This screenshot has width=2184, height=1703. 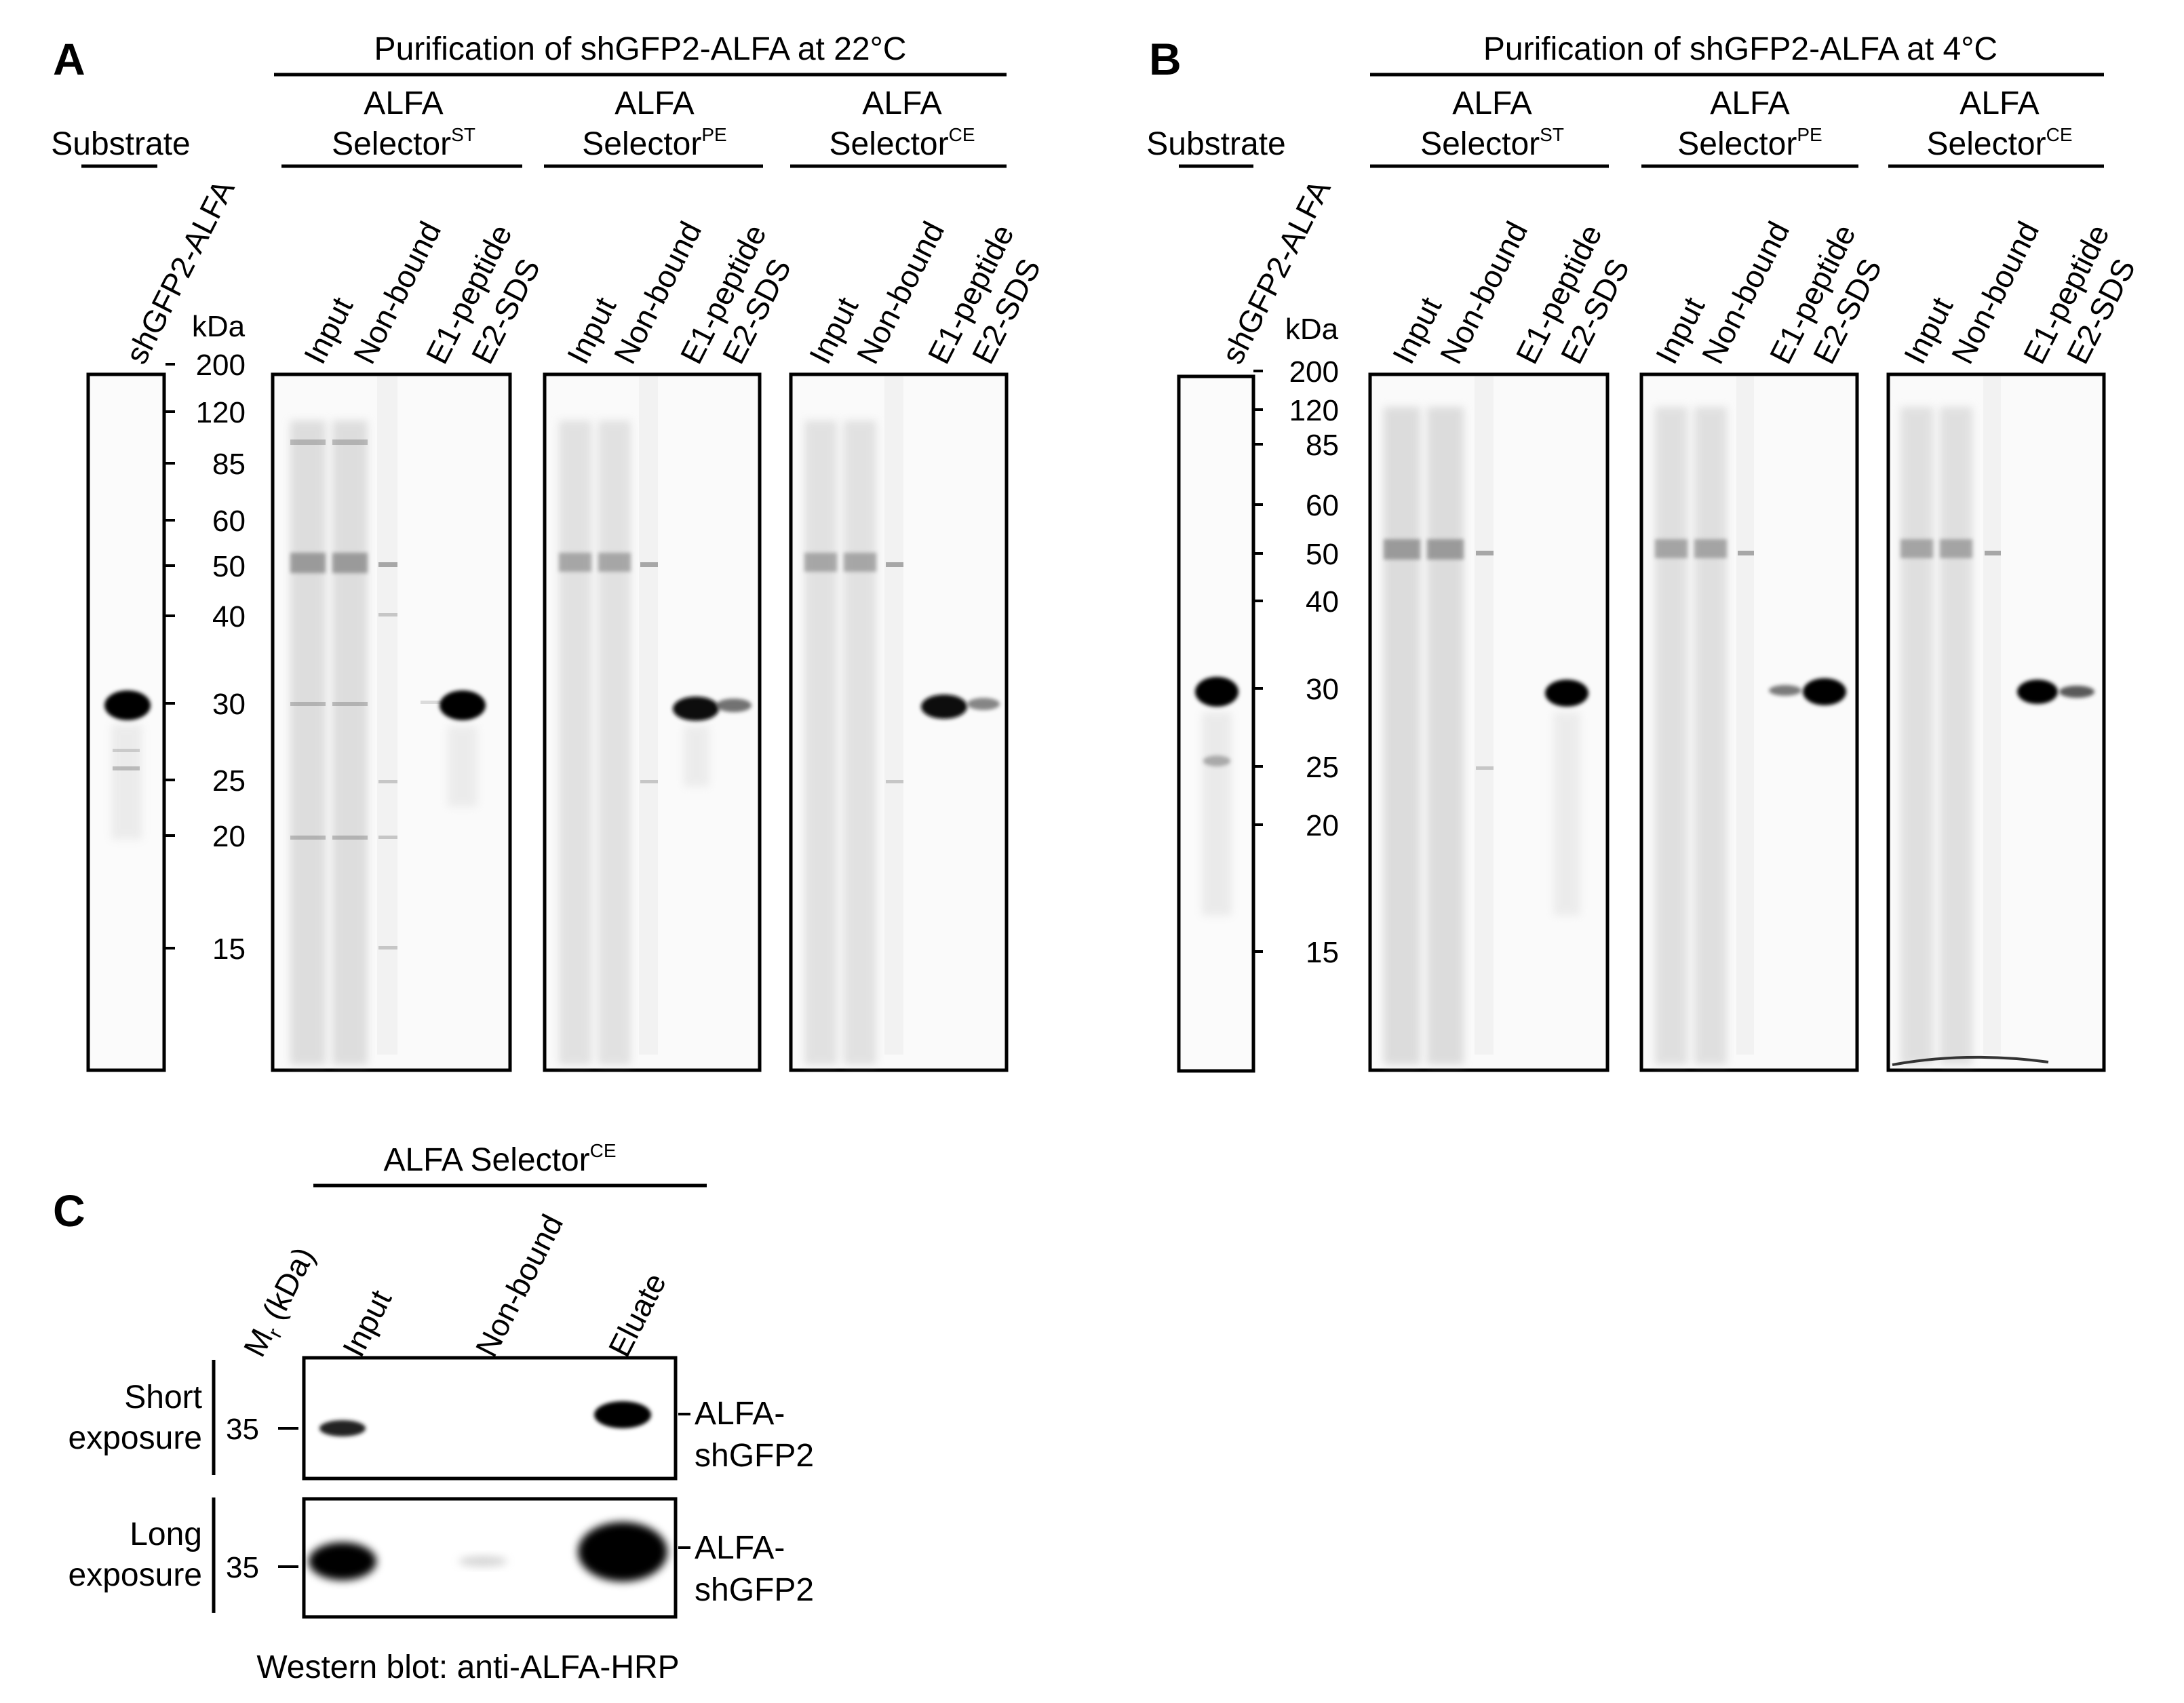 I want to click on panel-a-tick-85: 85, so click(x=229, y=464).